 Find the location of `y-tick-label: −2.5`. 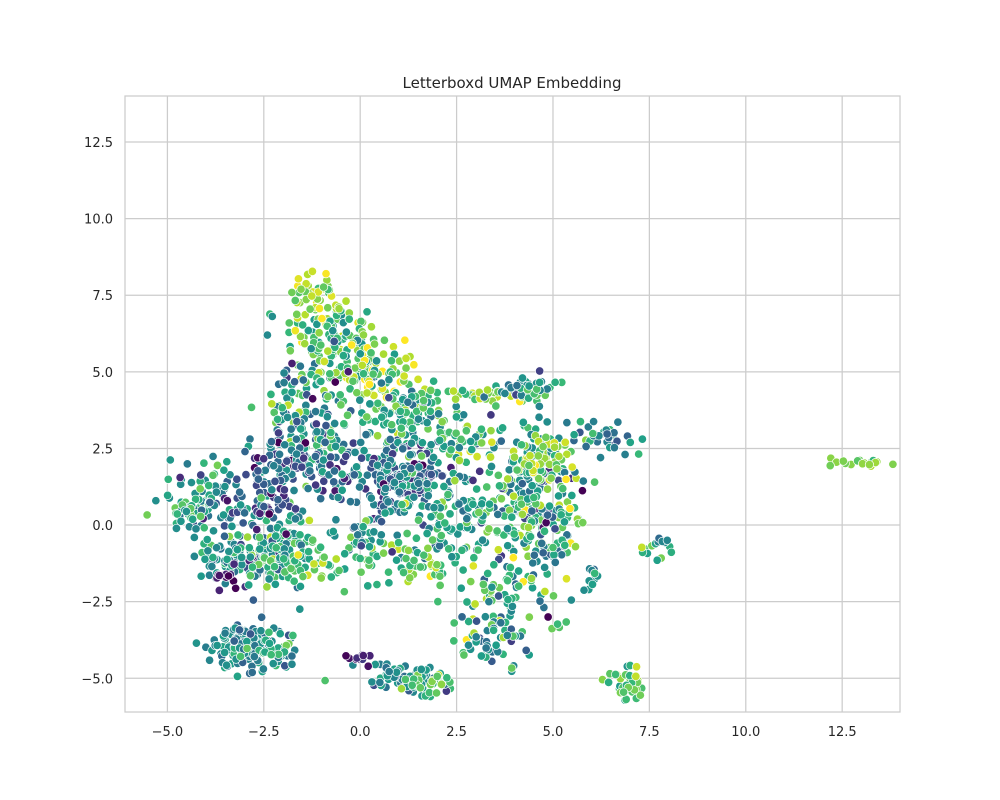

y-tick-label: −2.5 is located at coordinates (97, 603).